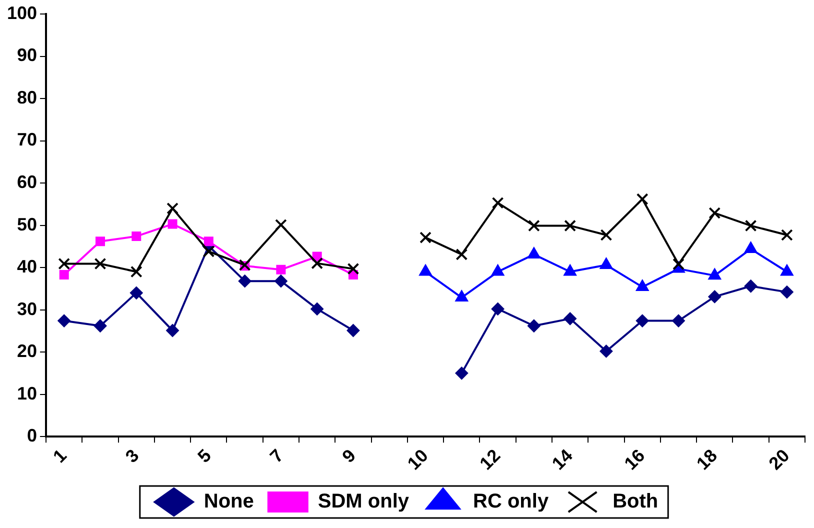 This screenshot has width=814, height=528. I want to click on x-tick-label: 3, so click(132, 456).